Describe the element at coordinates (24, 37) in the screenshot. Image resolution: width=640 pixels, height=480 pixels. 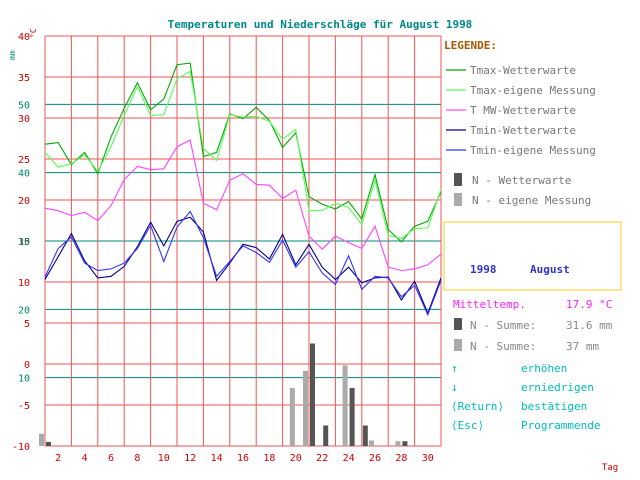
I see `temp-tick-label: 40` at that location.